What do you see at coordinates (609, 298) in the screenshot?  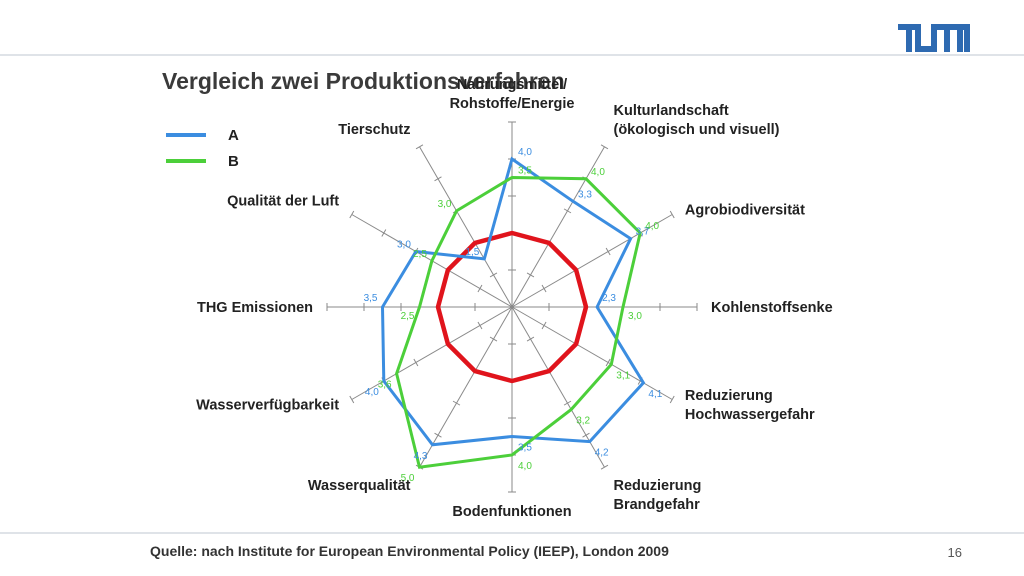 I see `value-label-a: 2,3` at bounding box center [609, 298].